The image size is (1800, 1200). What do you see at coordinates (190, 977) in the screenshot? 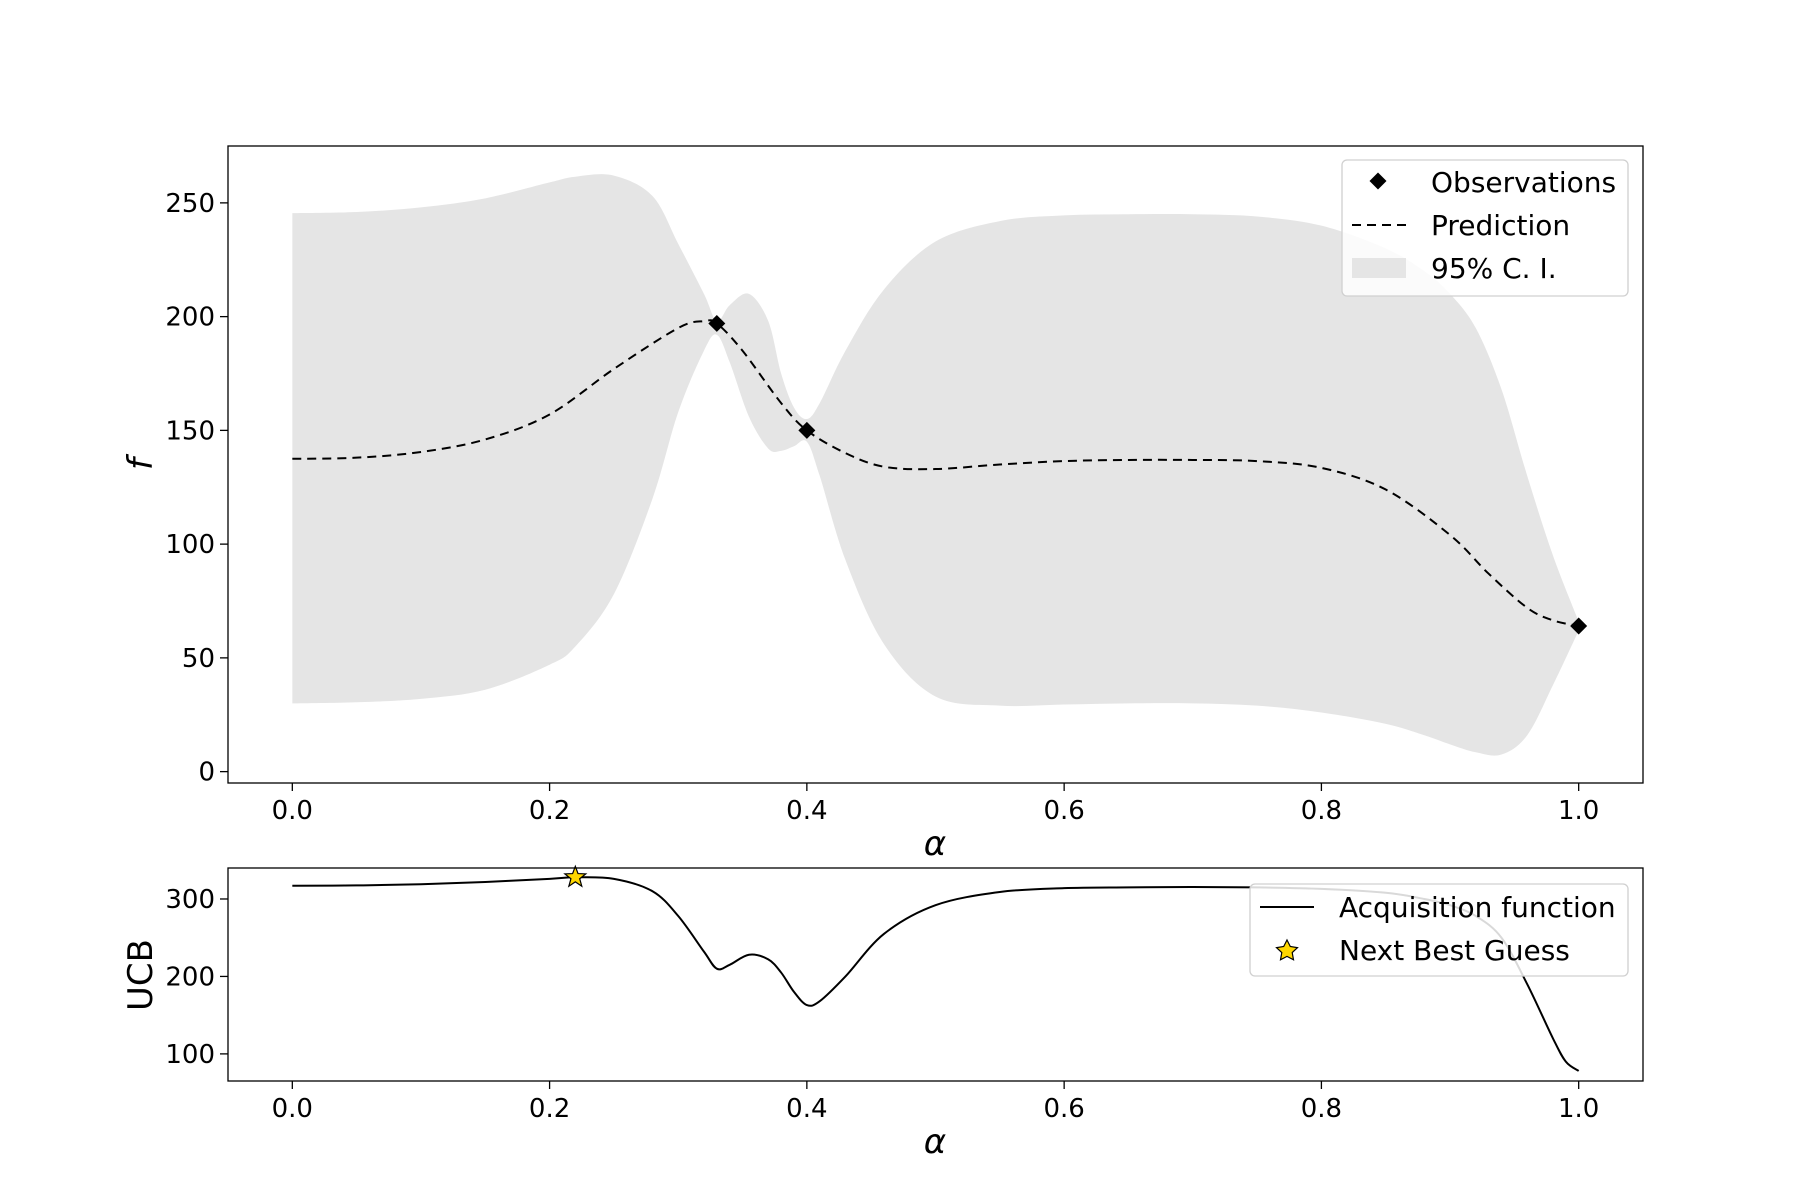
I see `bottom-y-tick-label: 200` at bounding box center [190, 977].